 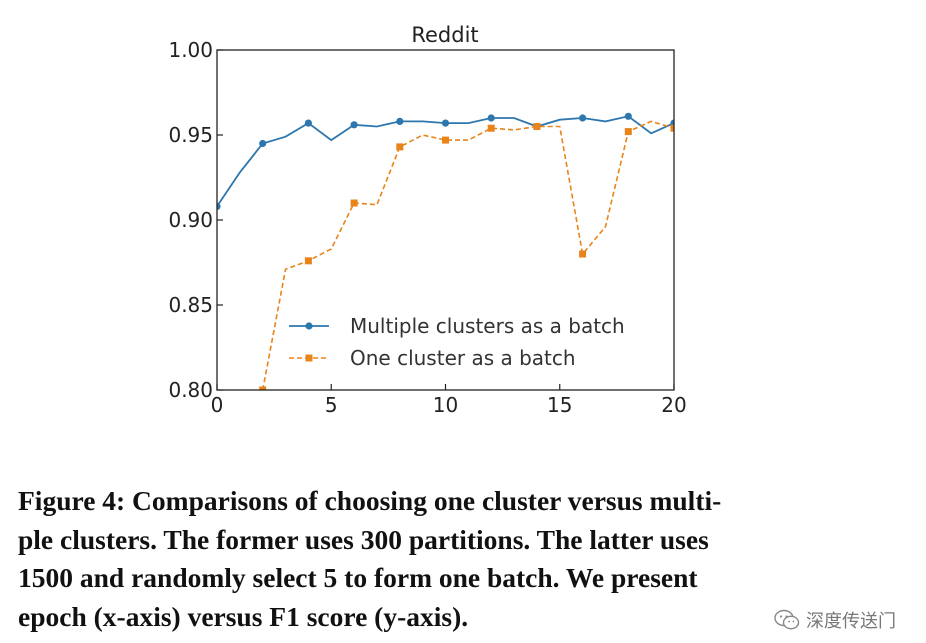 What do you see at coordinates (445, 405) in the screenshot?
I see `x-tick-label: 10` at bounding box center [445, 405].